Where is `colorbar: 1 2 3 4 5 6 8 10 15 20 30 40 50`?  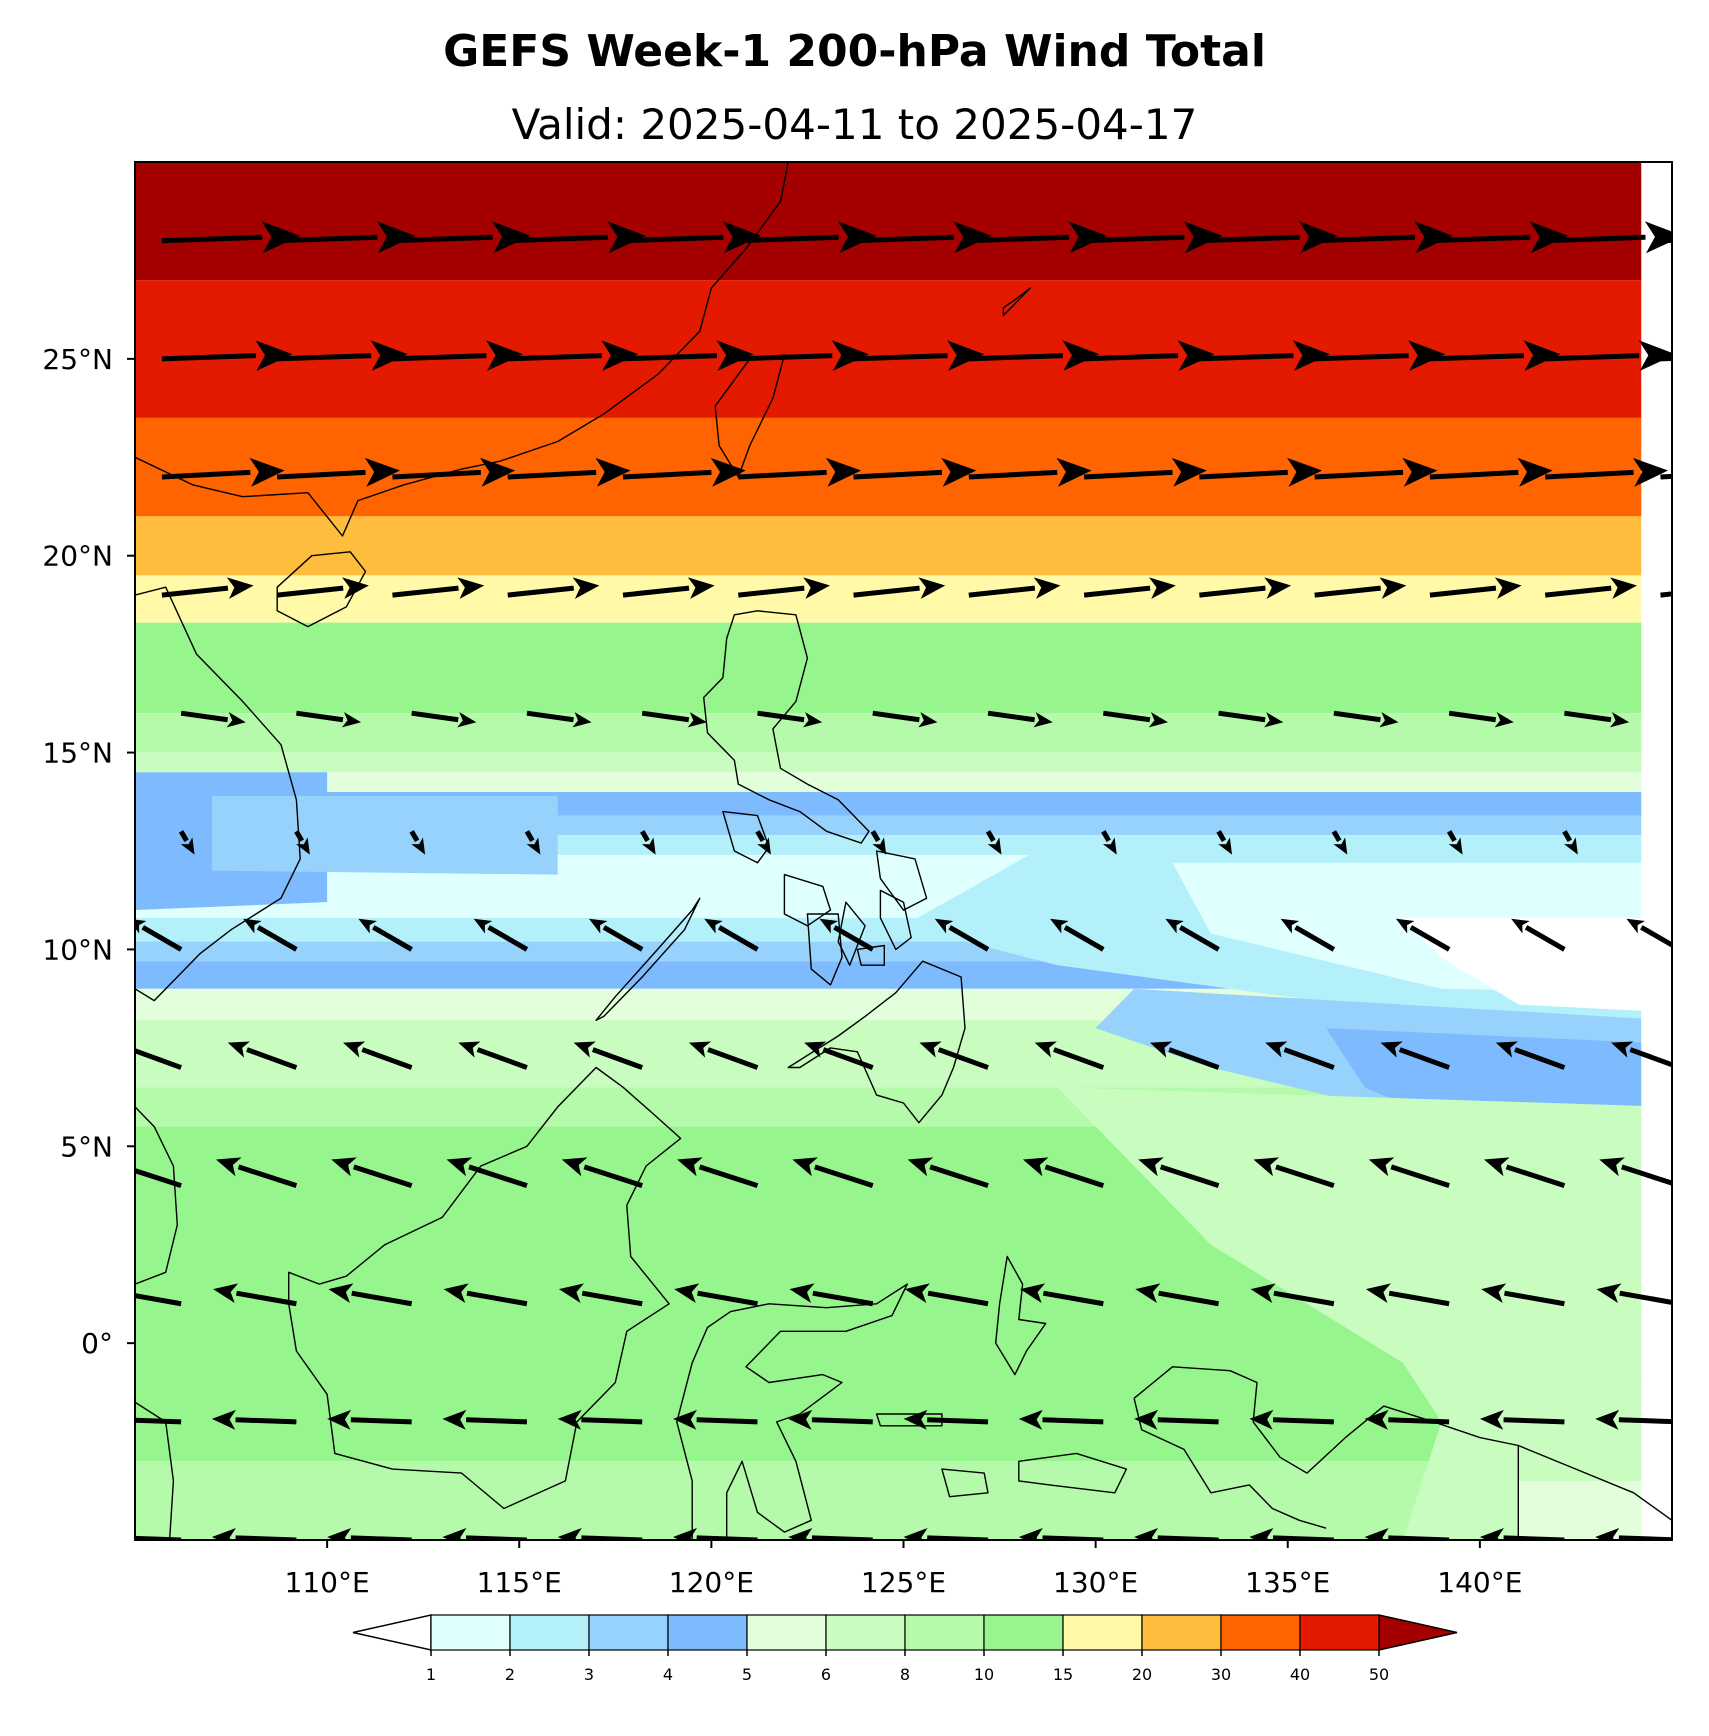 colorbar: 1 2 3 4 5 6 8 10 15 20 30 40 50 is located at coordinates (905, 1649).